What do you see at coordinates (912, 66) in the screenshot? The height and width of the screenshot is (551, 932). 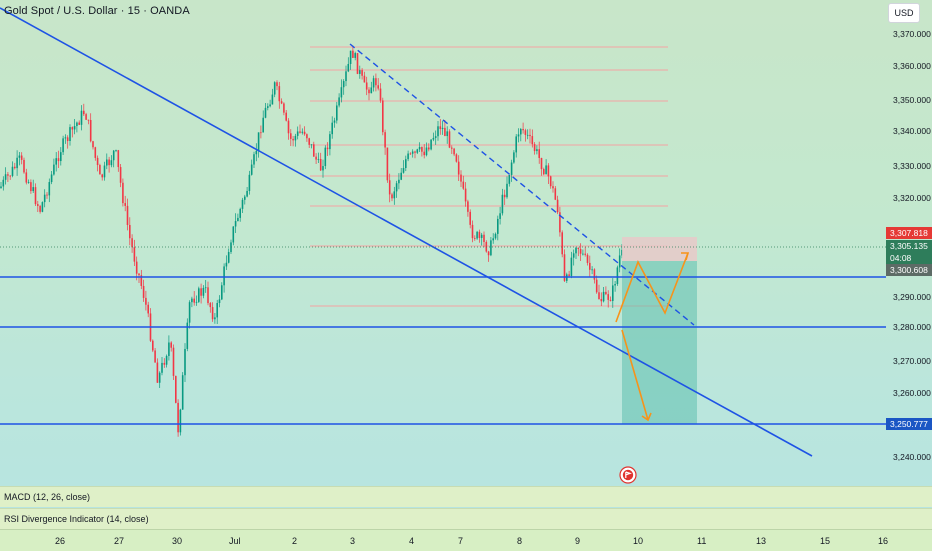 I see `y-axis-tick: 3,360.000` at bounding box center [912, 66].